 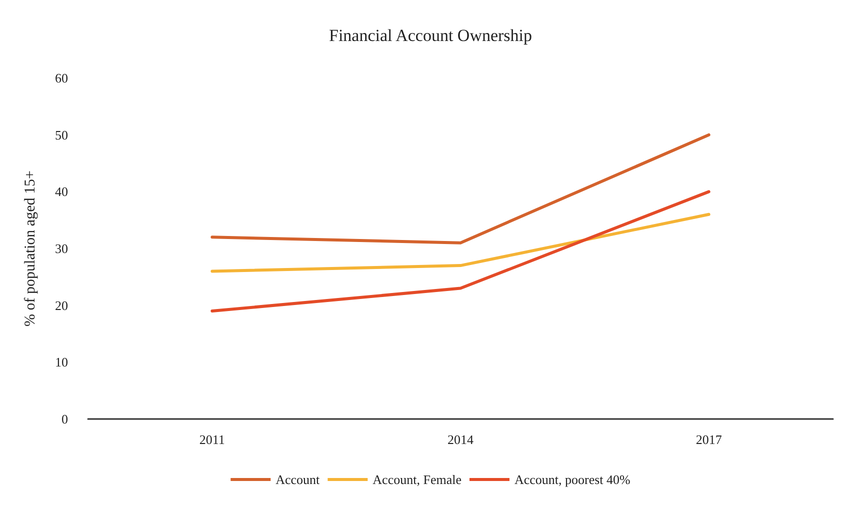 What do you see at coordinates (61, 192) in the screenshot?
I see `y-tick-label: 40` at bounding box center [61, 192].